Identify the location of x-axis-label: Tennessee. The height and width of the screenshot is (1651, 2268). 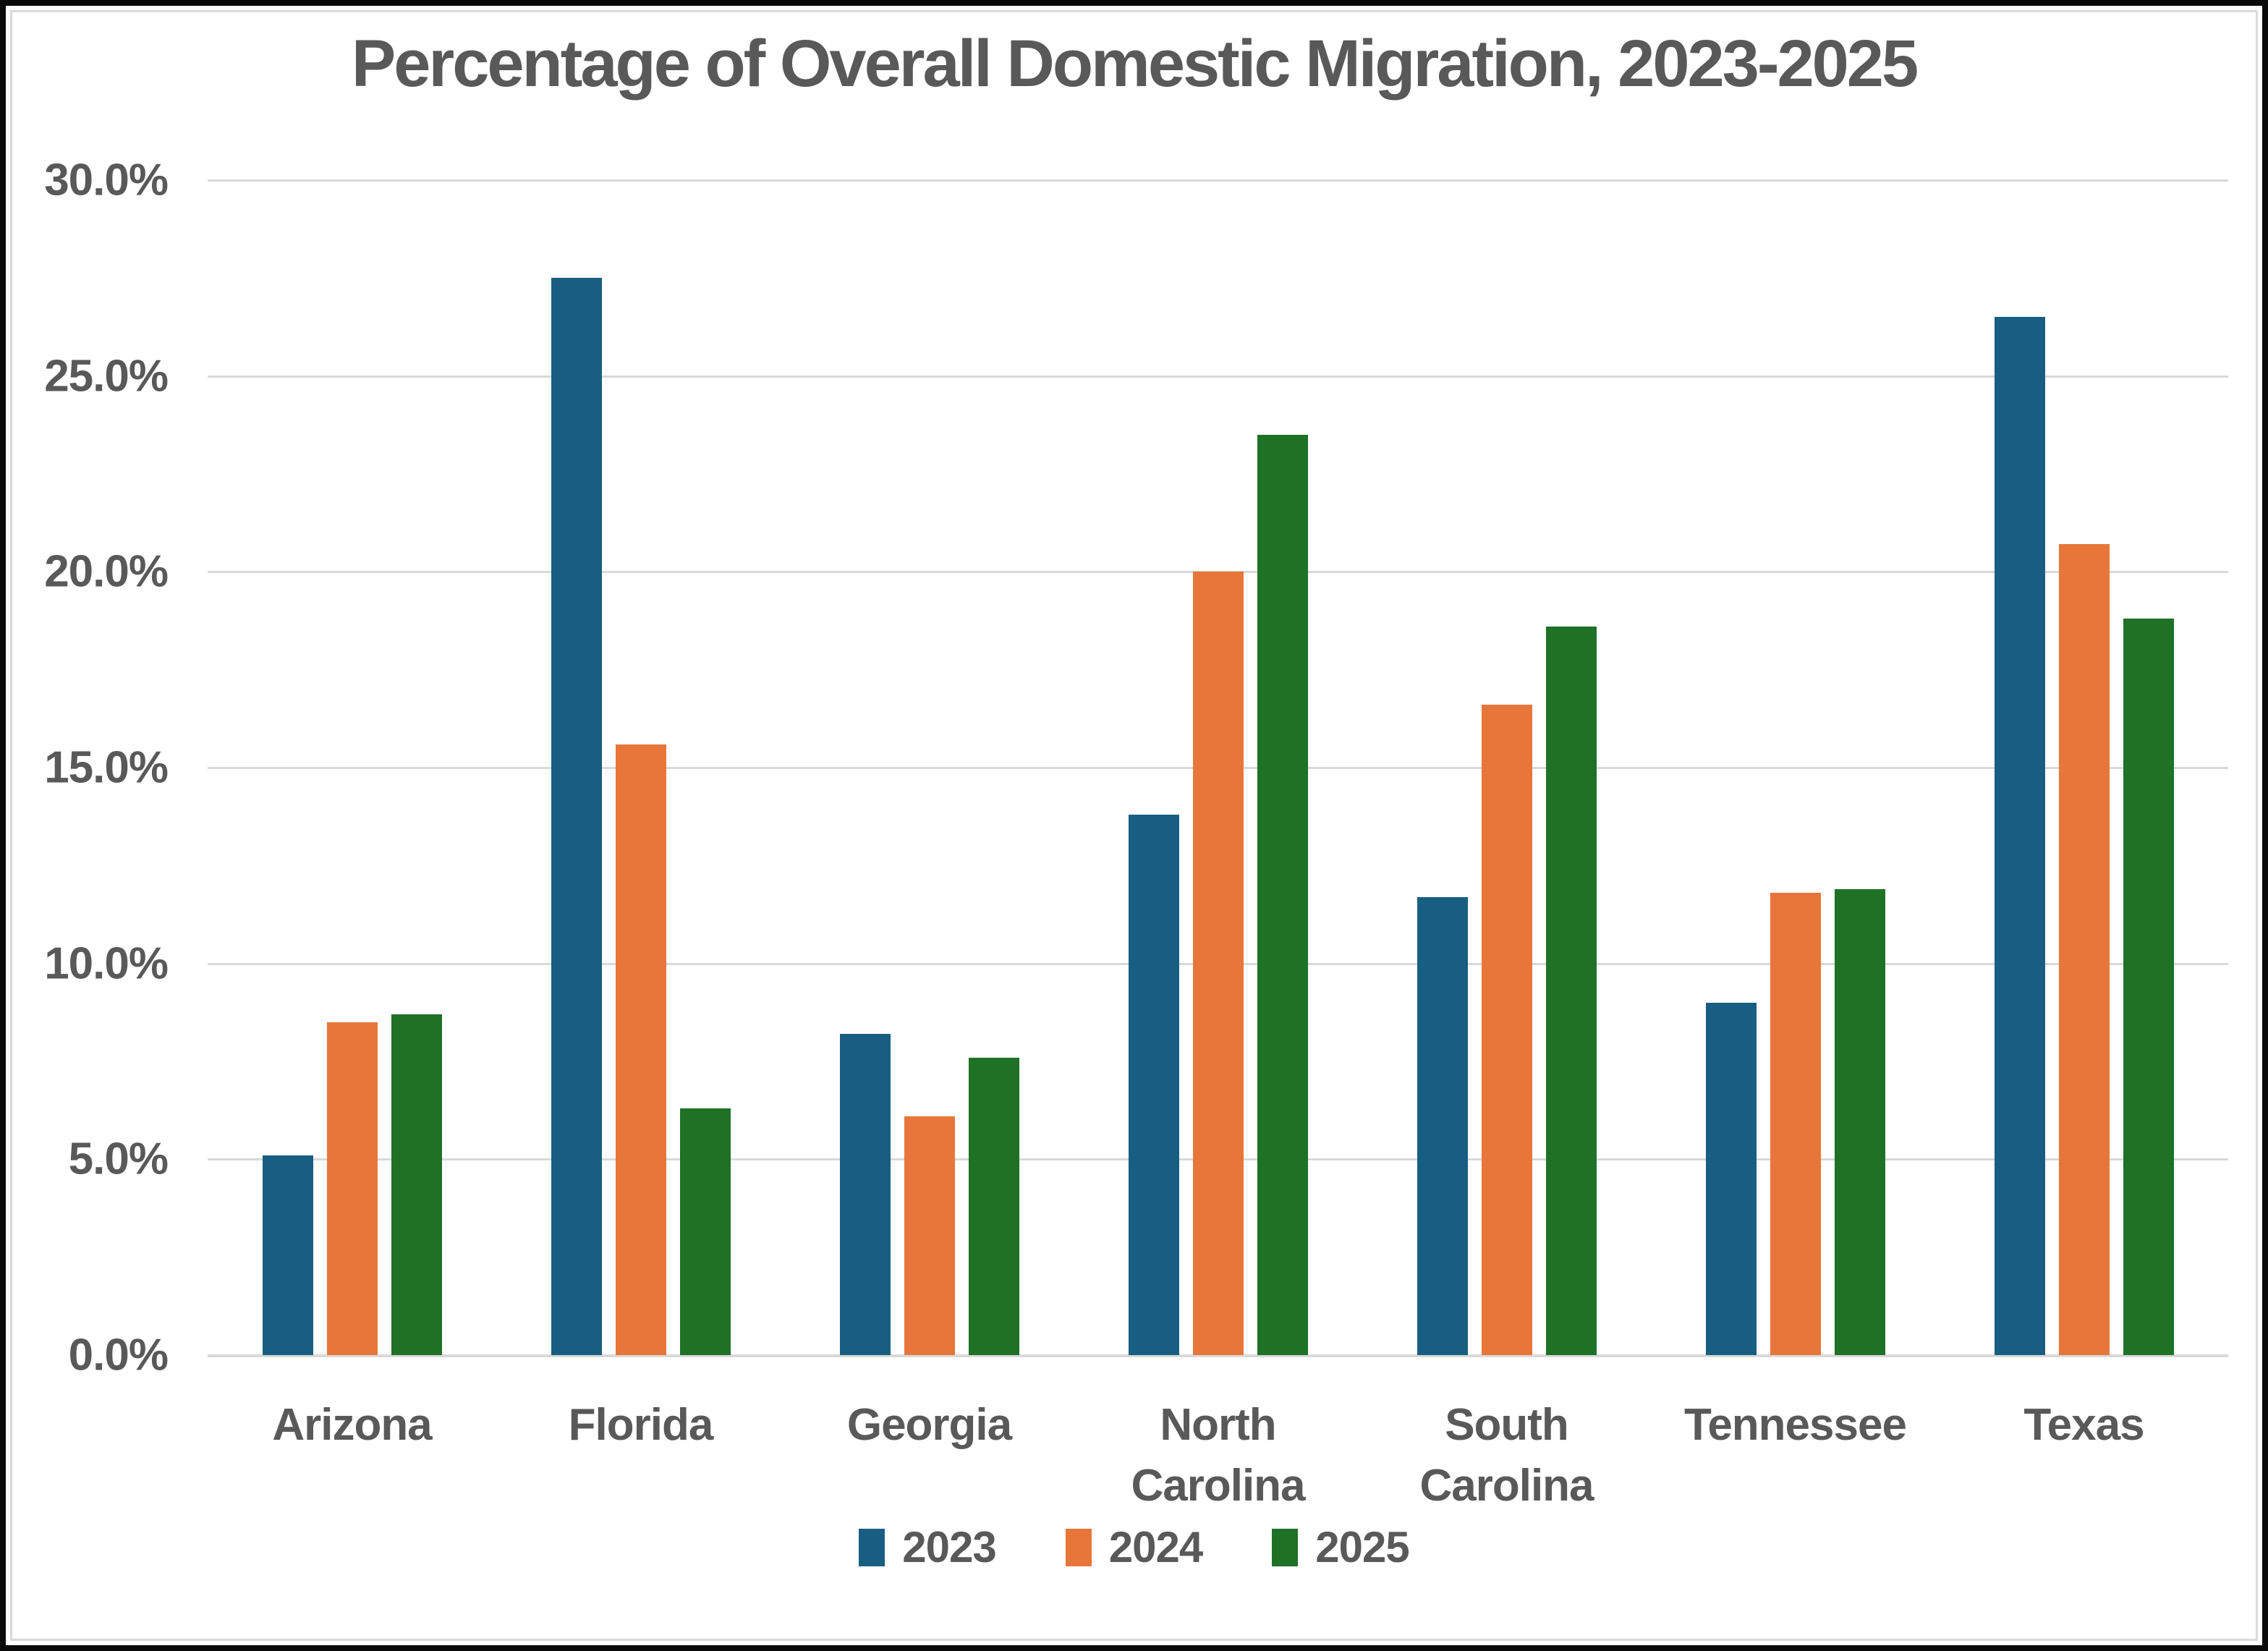
(1795, 1425).